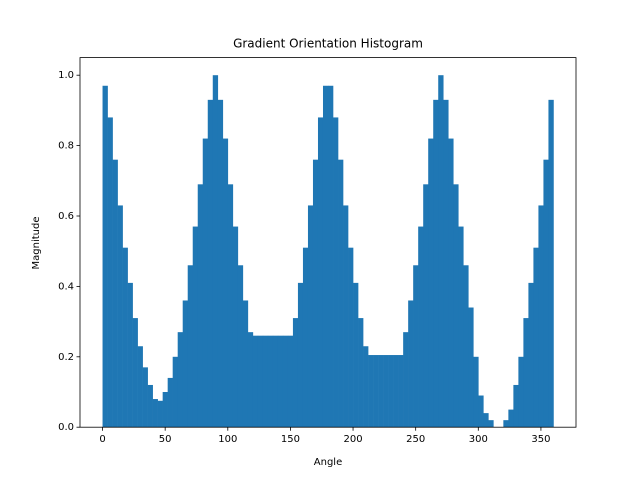 The height and width of the screenshot is (480, 640). What do you see at coordinates (66, 146) in the screenshot?
I see `y-tick-label: 0.8` at bounding box center [66, 146].